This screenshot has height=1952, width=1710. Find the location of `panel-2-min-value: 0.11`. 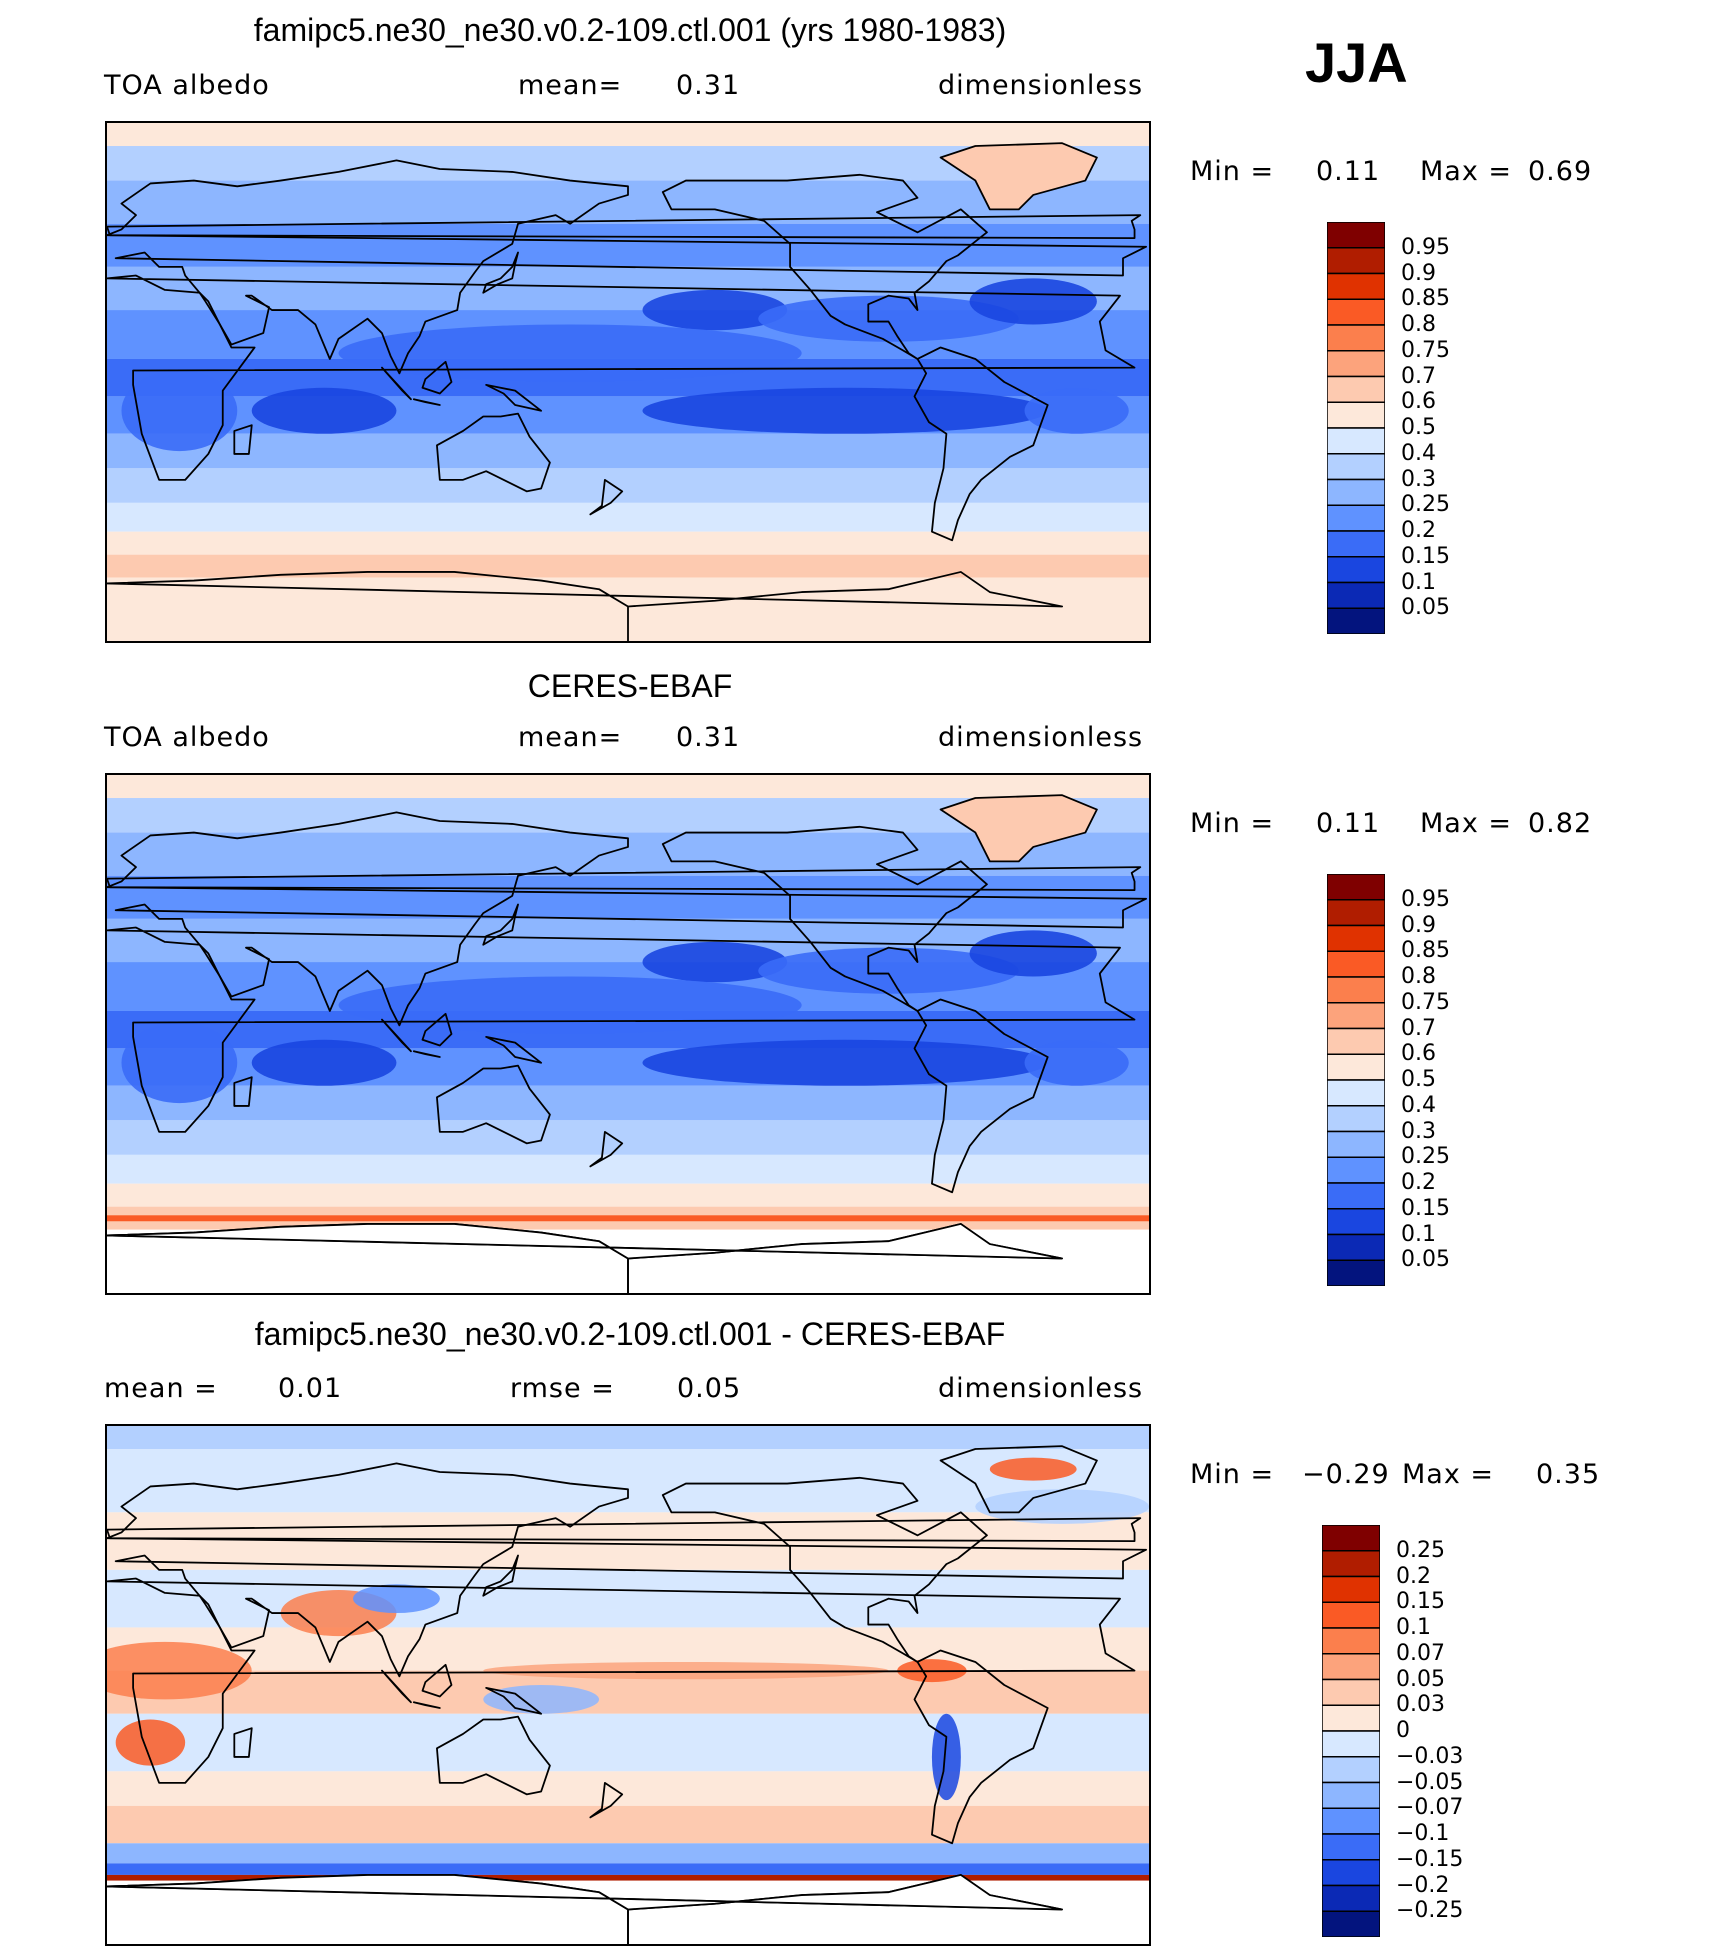

panel-2-min-value: 0.11 is located at coordinates (1348, 823).